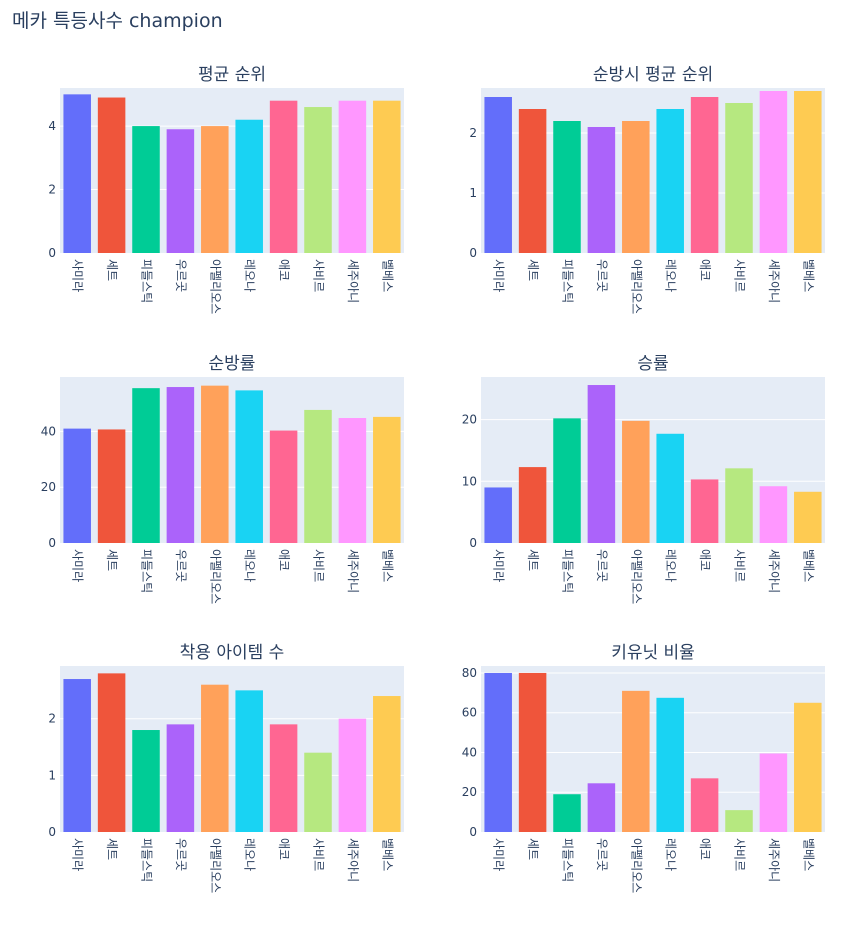 The height and width of the screenshot is (933, 851). Describe the element at coordinates (232, 364) in the screenshot. I see `subplot-title: 순방률` at that location.